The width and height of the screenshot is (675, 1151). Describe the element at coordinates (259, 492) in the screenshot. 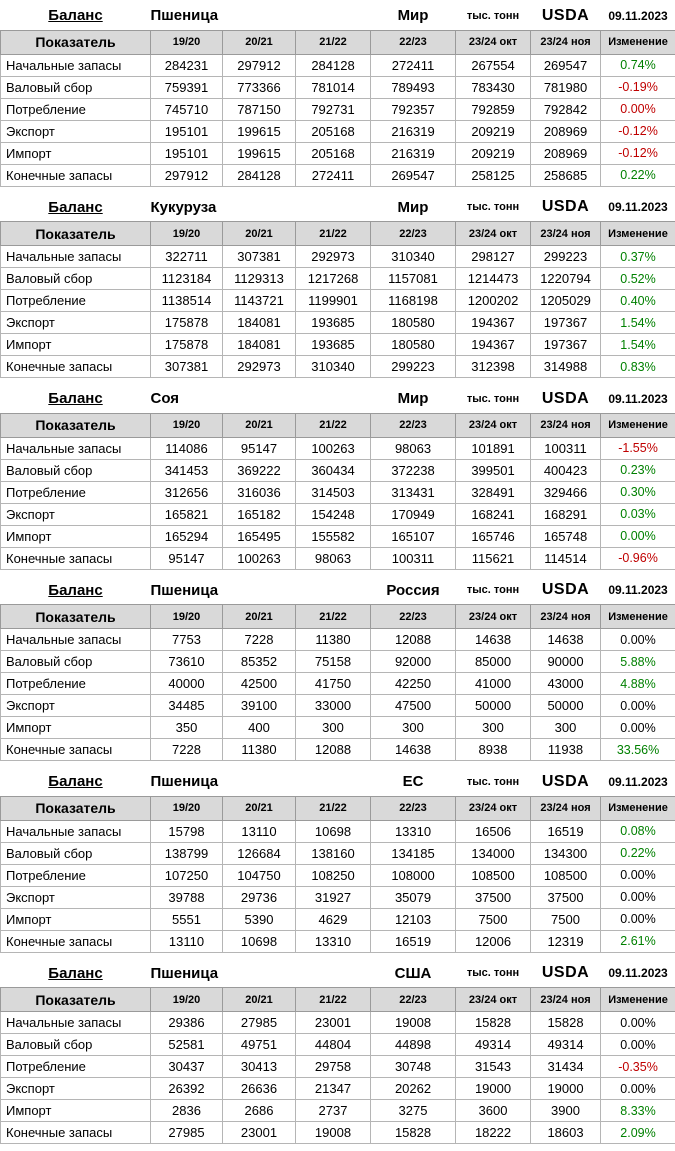

I see `value-cell: 316036` at that location.